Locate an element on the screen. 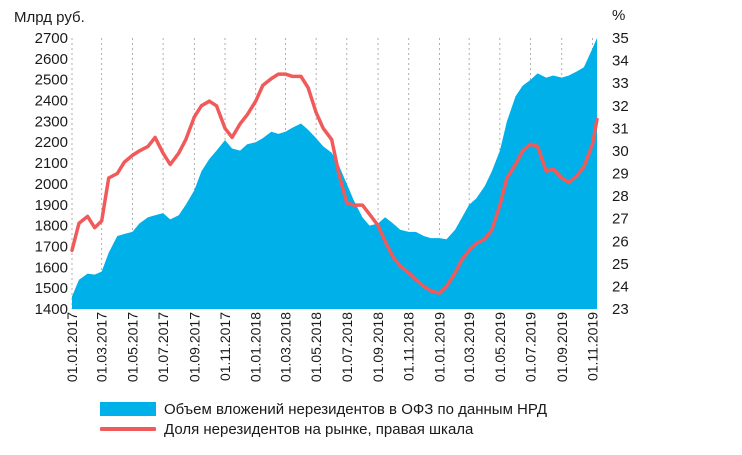 The width and height of the screenshot is (742, 455). x-tick-label: 01.07.2019 is located at coordinates (531, 347).